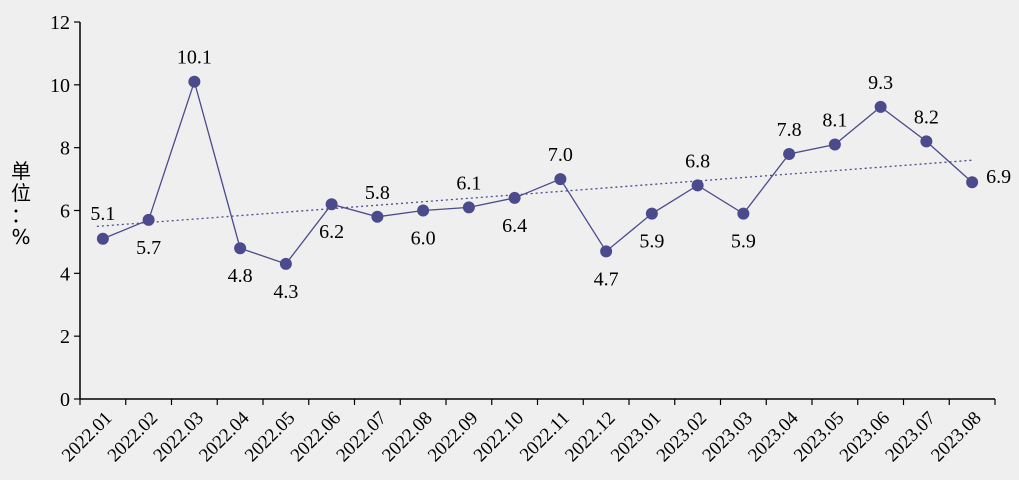 This screenshot has height=480, width=1019. Describe the element at coordinates (468, 183) in the screenshot. I see `data-label: 6.1` at that location.